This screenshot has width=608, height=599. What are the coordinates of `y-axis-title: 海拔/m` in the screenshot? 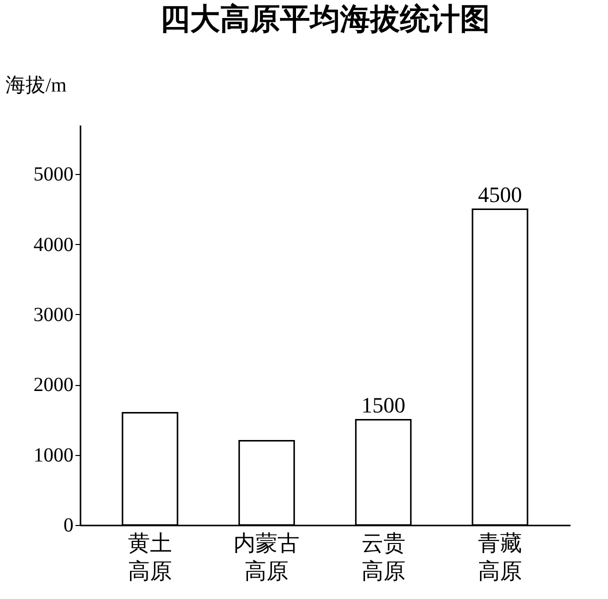 It's located at (37, 85).